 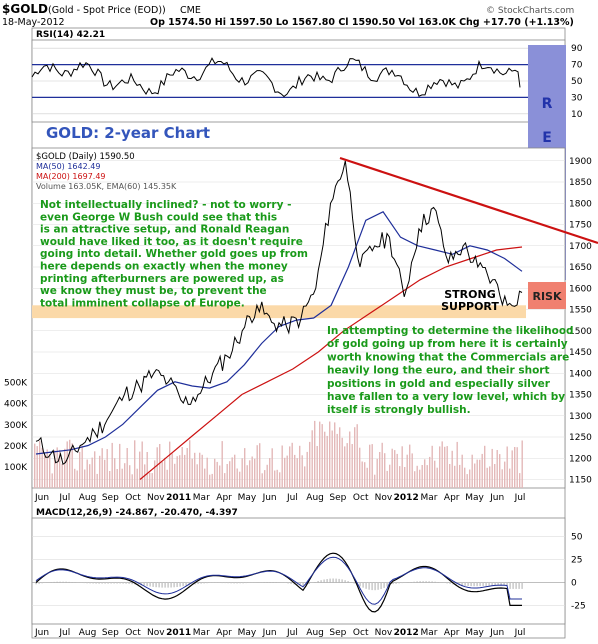 I want to click on macd-tick-label: 50, so click(x=577, y=537).